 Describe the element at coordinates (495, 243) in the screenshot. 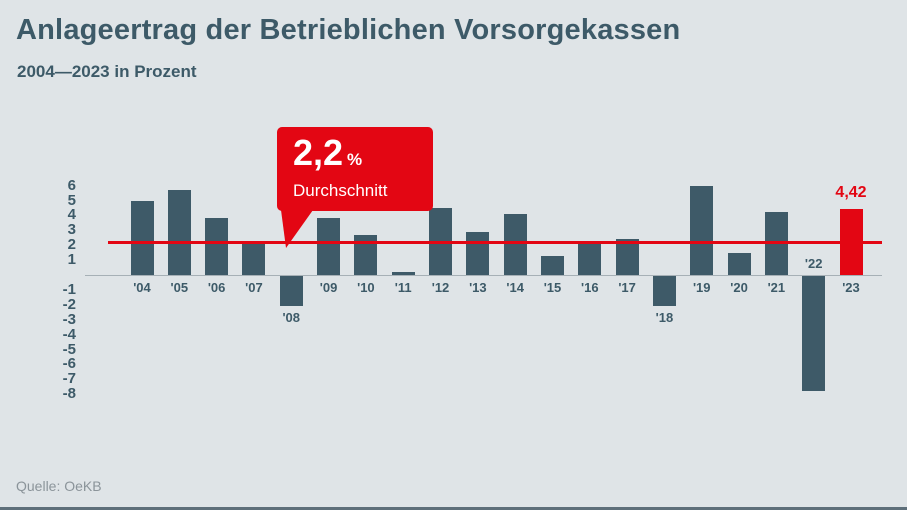

I see `average-line` at that location.